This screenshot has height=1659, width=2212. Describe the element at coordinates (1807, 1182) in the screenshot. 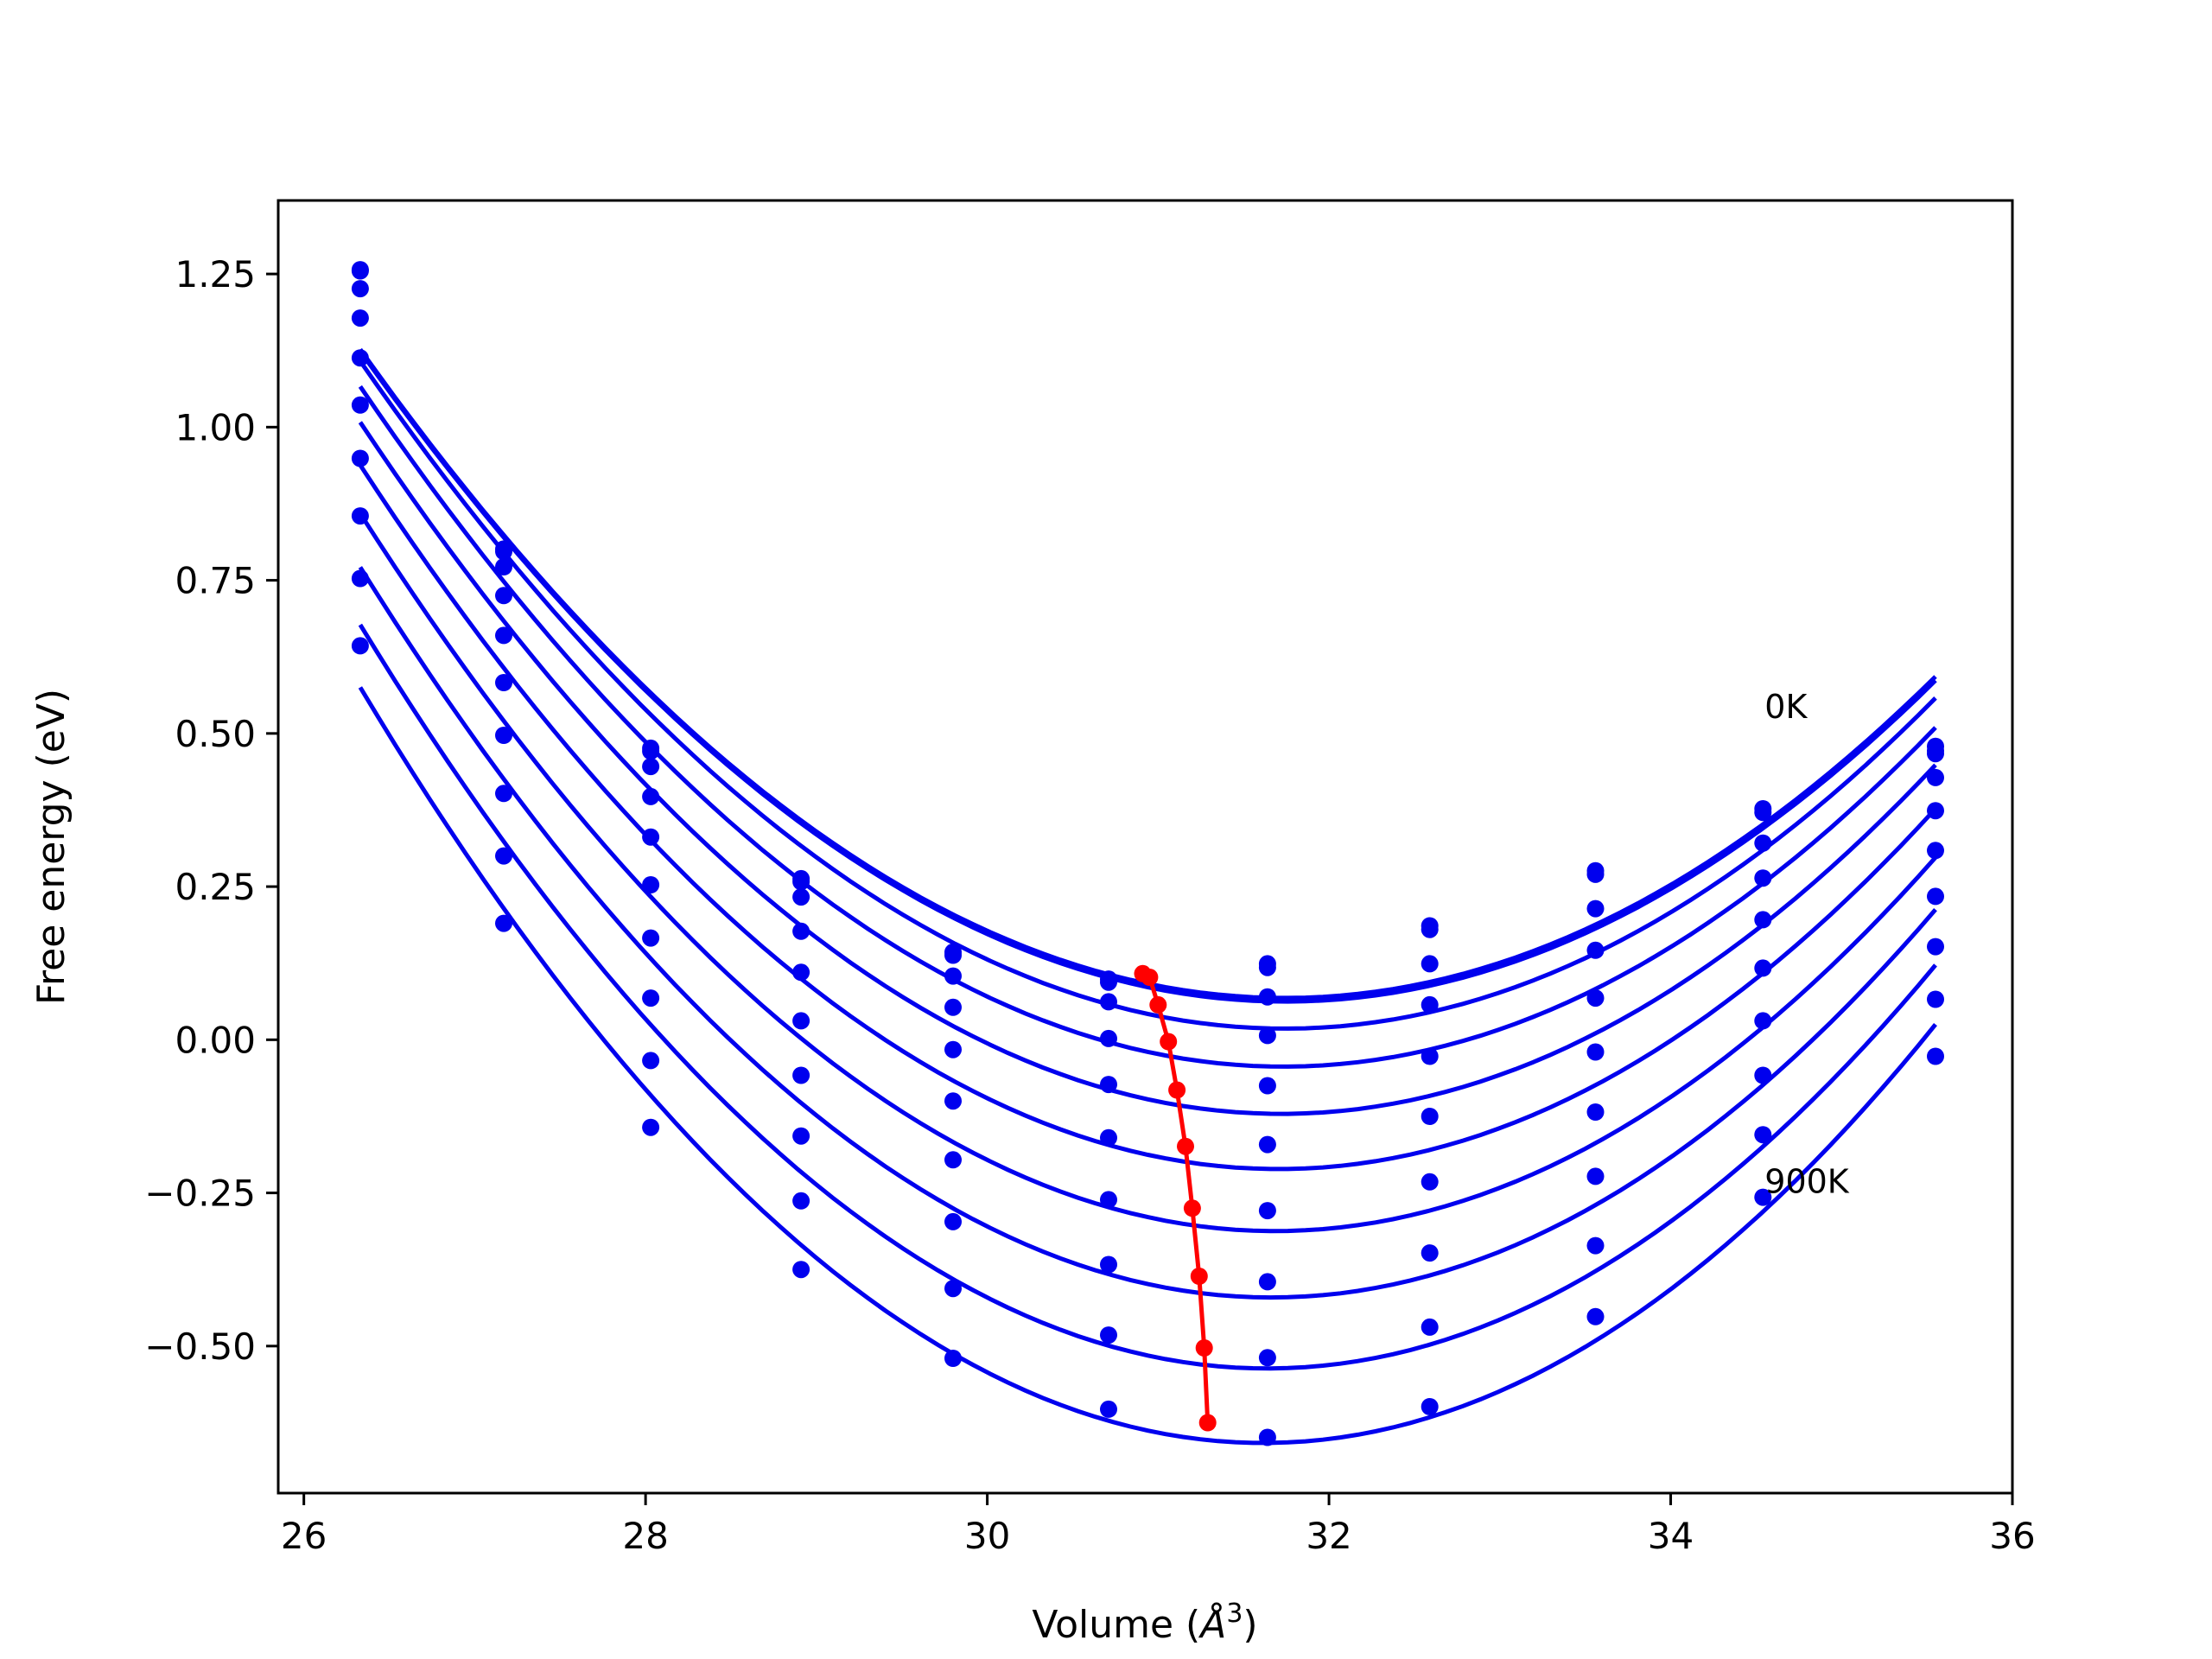

I see `temperature-annotation: 900K` at that location.